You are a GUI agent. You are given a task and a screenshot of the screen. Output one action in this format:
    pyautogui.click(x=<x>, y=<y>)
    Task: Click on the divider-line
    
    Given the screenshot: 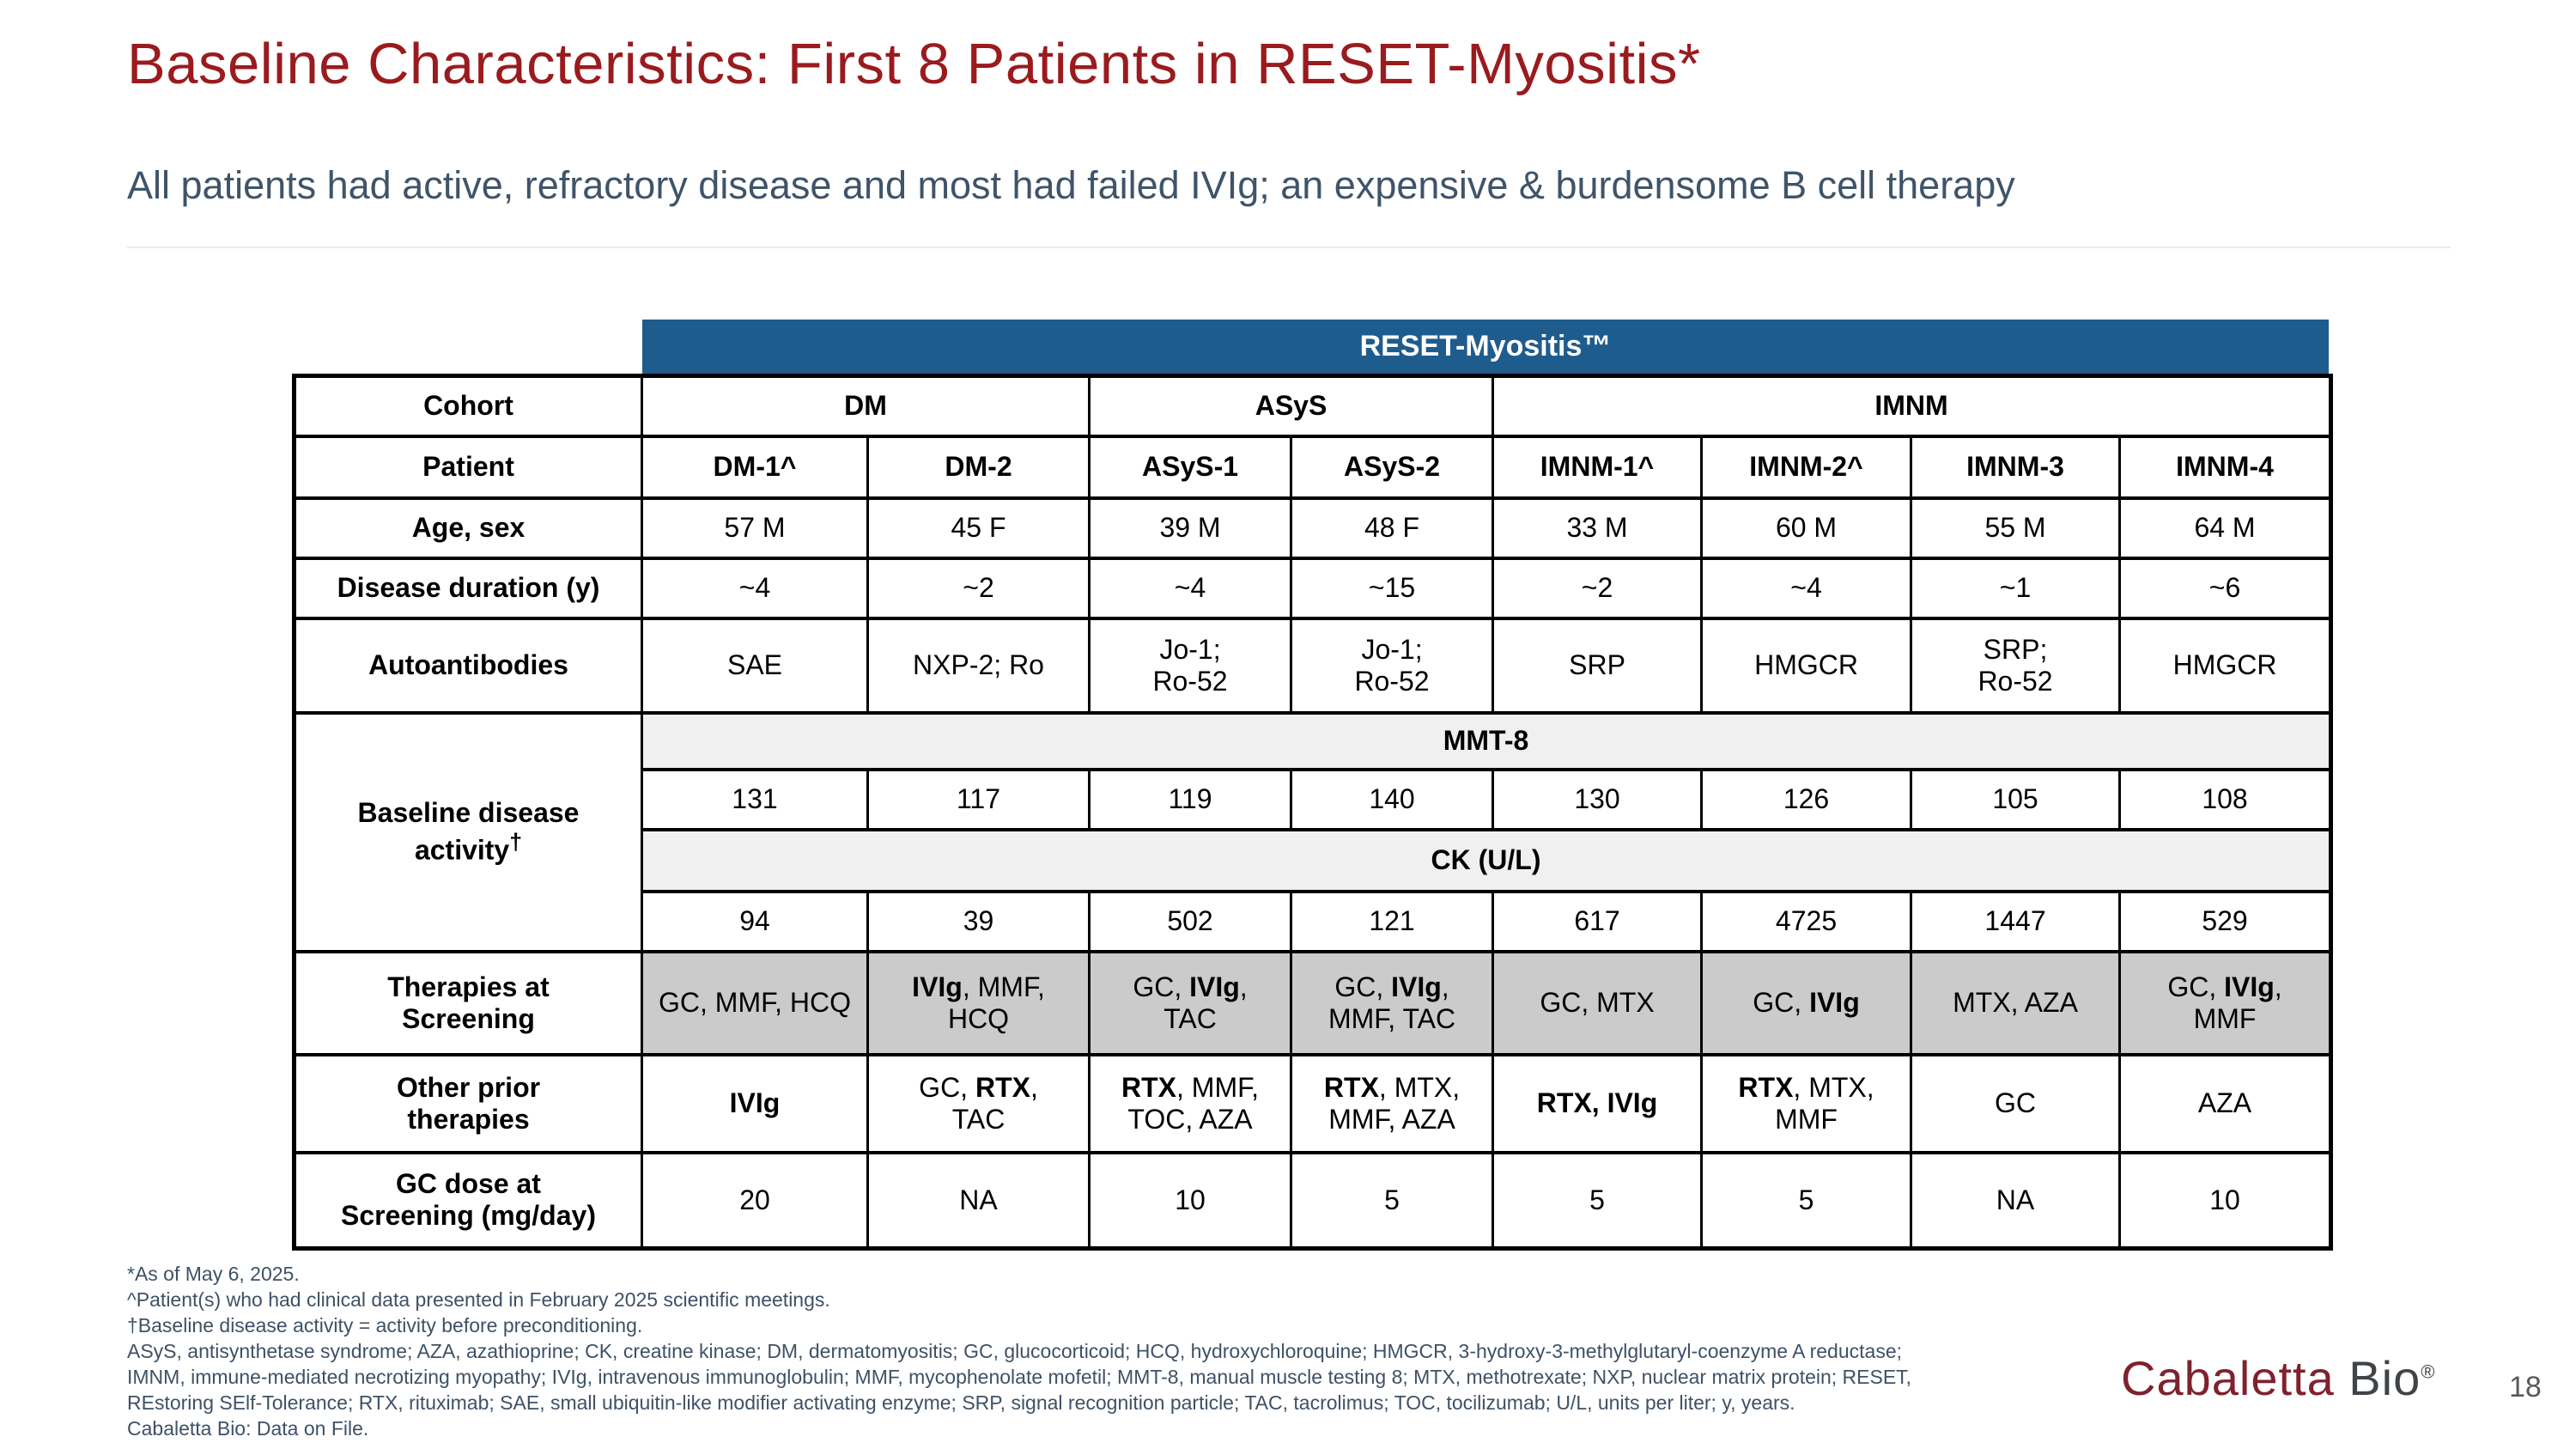 What is the action you would take?
    pyautogui.click(x=1289, y=247)
    